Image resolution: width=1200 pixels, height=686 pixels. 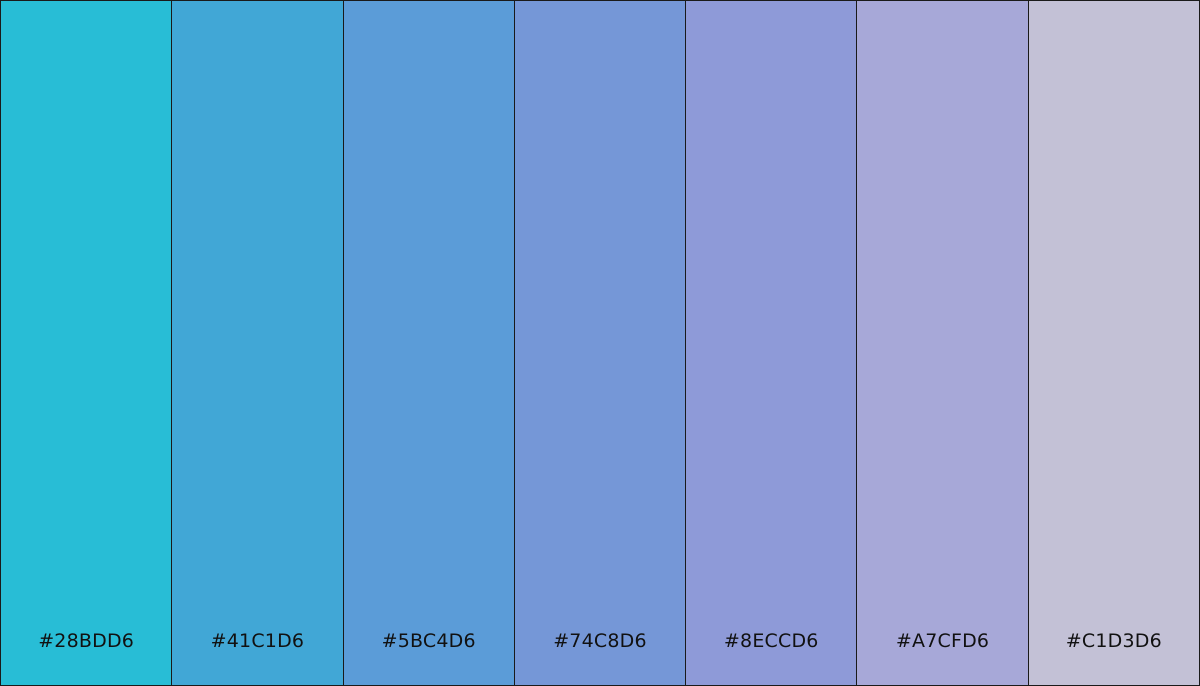 What do you see at coordinates (86, 641) in the screenshot?
I see `swatch-hex-label: #28BDD6` at bounding box center [86, 641].